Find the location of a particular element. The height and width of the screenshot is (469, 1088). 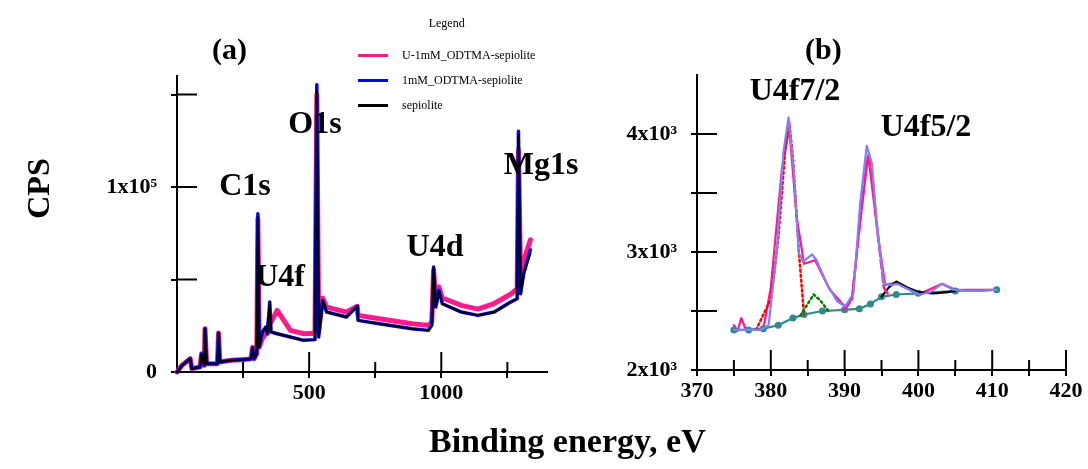

y-tick-label: 1x10⁵ is located at coordinates (132, 185).